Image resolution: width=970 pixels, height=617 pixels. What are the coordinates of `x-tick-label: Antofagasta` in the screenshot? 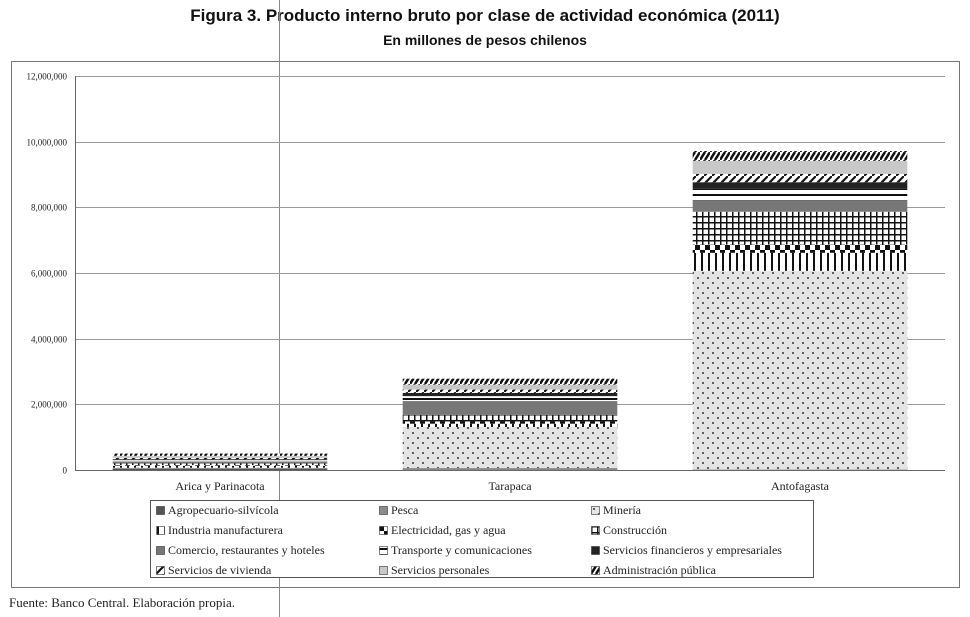 It's located at (800, 486).